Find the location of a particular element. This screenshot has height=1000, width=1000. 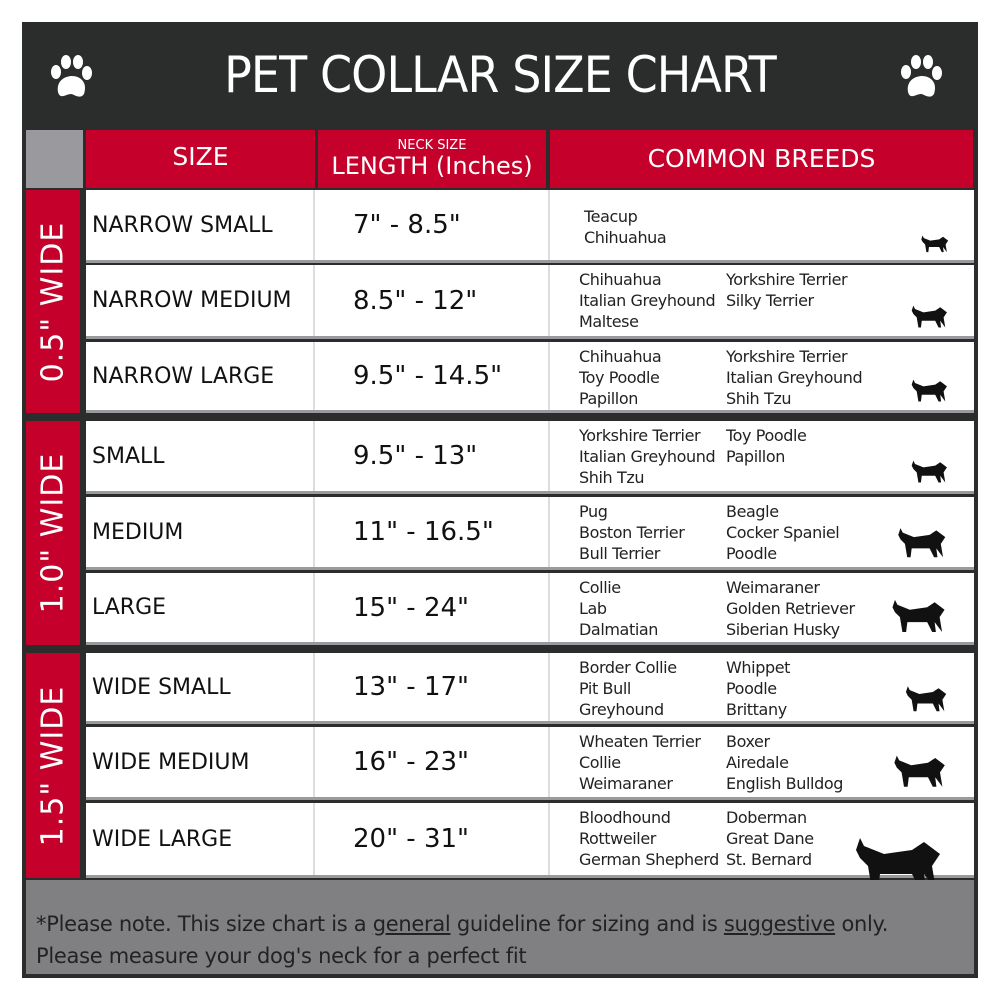

breeds-column-2: Toy Poodle Papillon is located at coordinates (766, 446).